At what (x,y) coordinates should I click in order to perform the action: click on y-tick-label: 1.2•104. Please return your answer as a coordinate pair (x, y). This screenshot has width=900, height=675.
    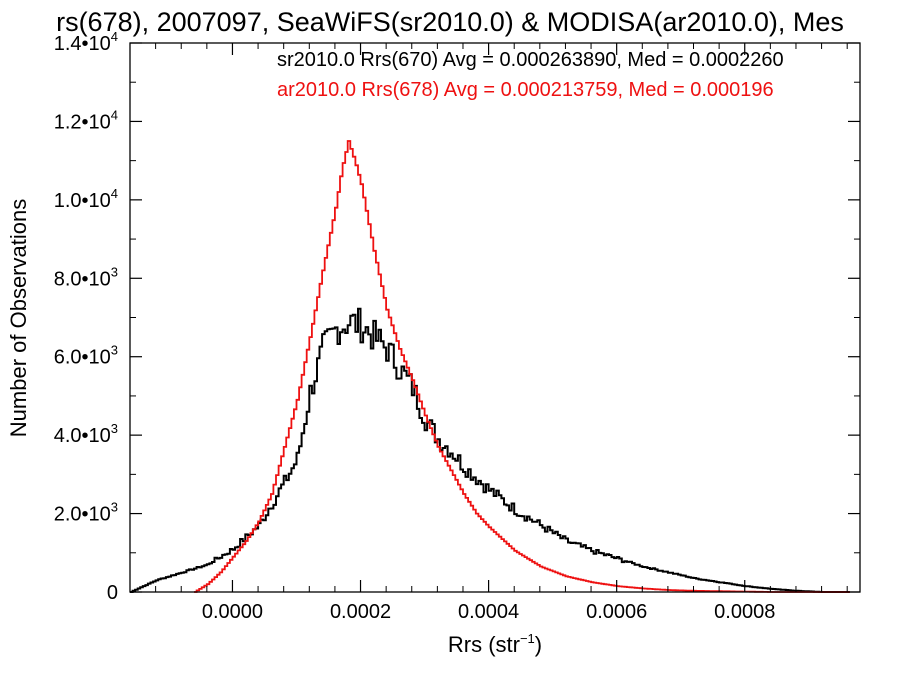
    Looking at the image, I should click on (86, 120).